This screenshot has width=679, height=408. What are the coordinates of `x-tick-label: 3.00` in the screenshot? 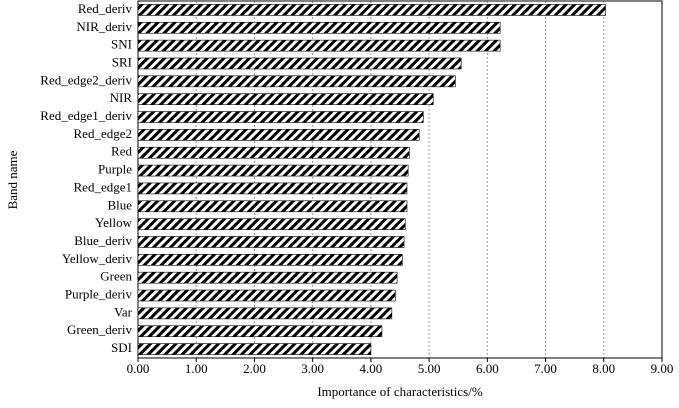 It's located at (312, 368).